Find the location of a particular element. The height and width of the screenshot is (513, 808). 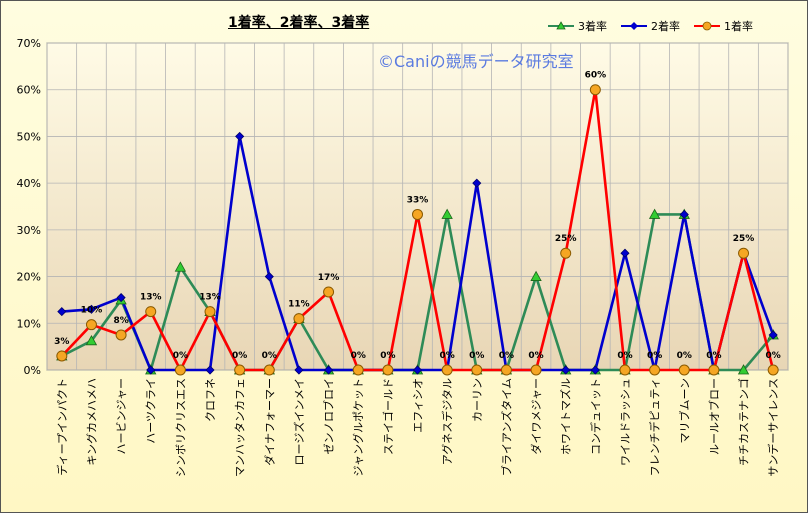

x-tick-label: チチカステナンゴ is located at coordinates (744, 422).